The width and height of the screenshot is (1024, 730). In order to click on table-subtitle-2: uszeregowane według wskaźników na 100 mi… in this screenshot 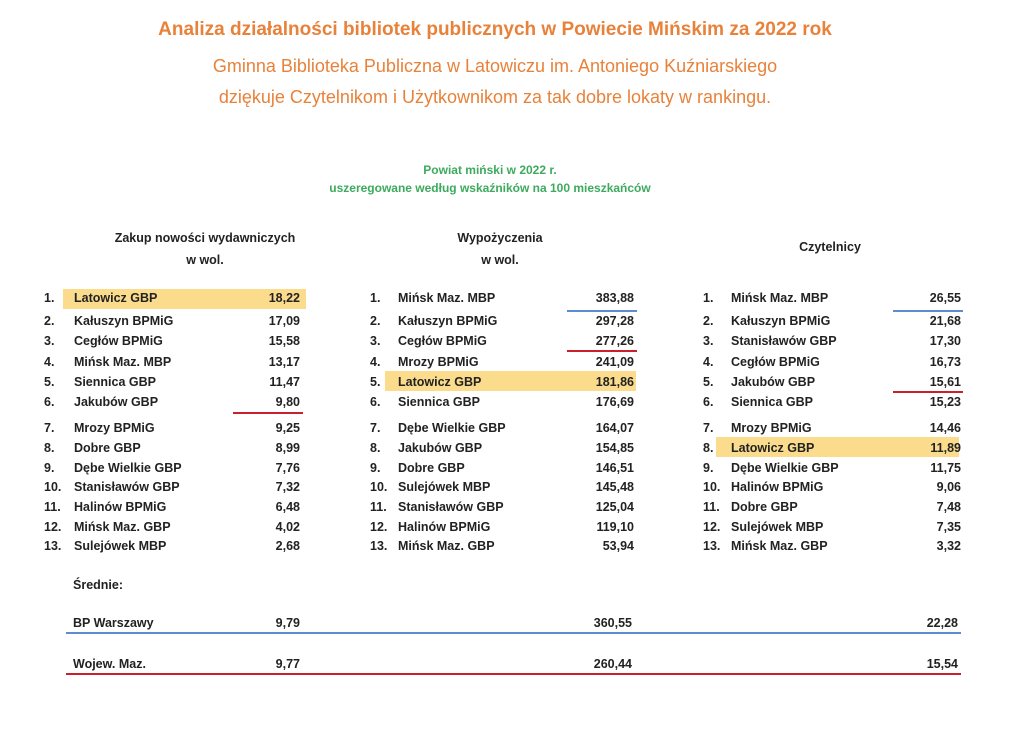, I will do `click(490, 188)`.